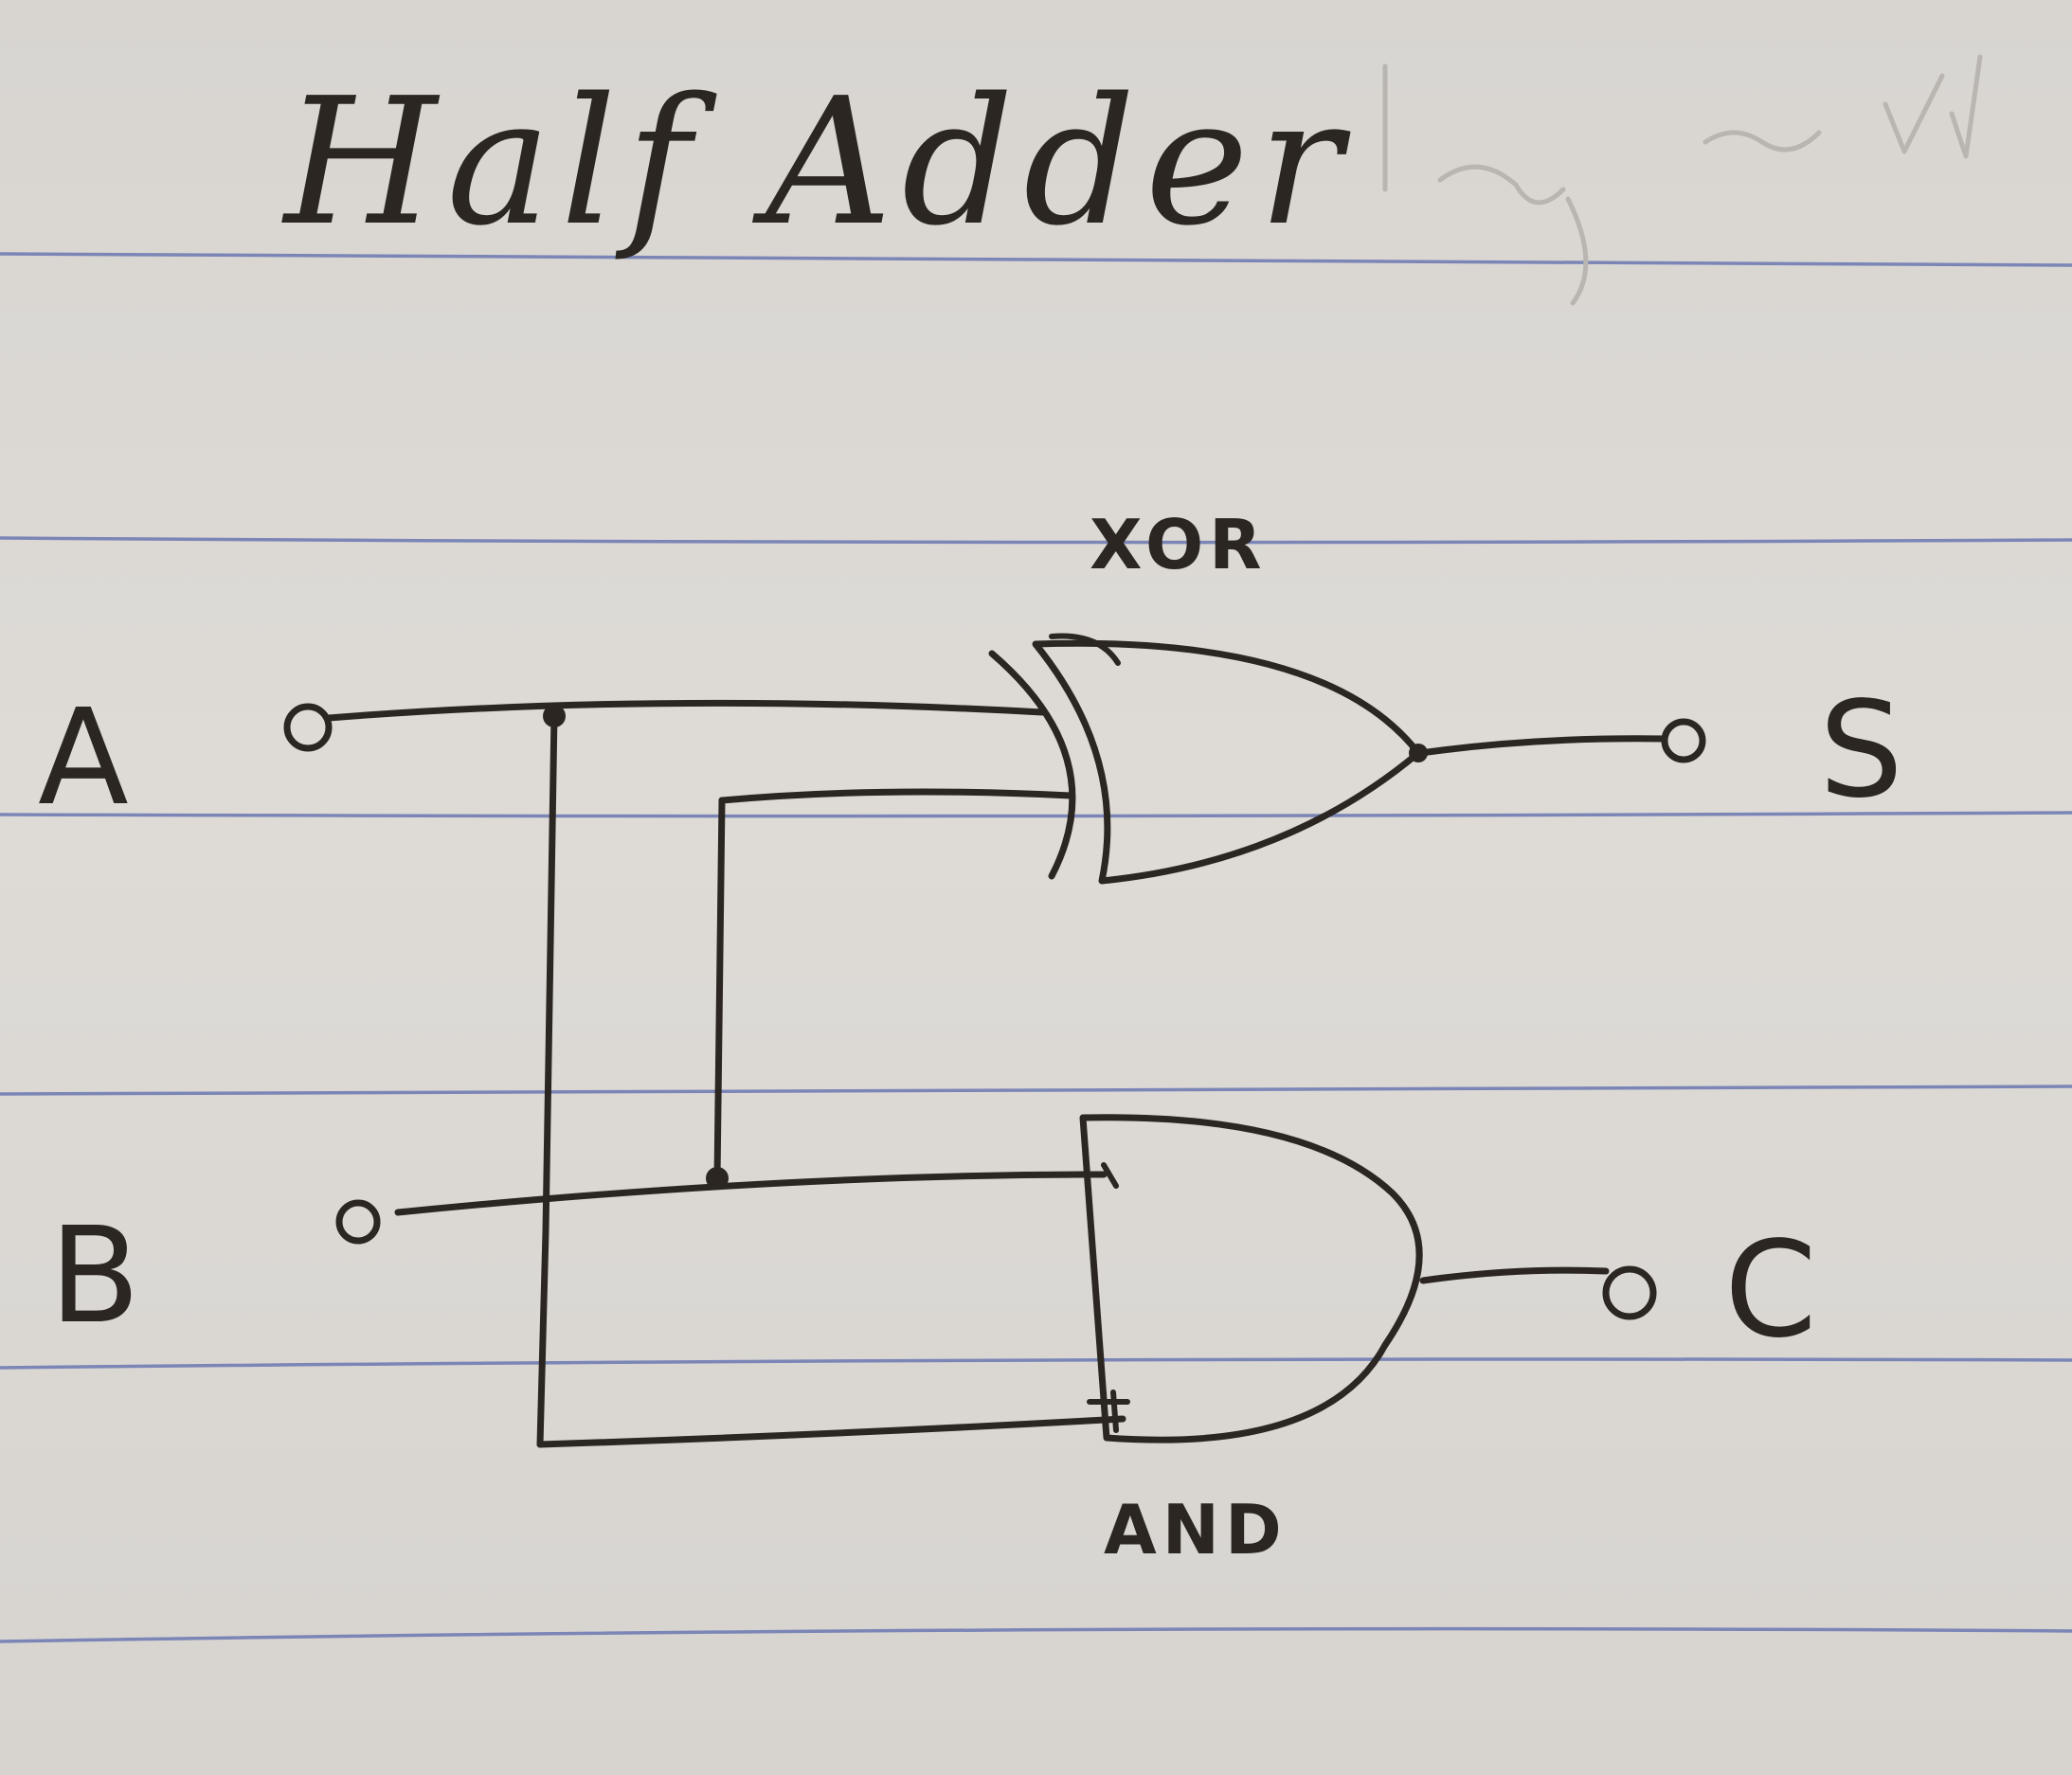  I want to click on wire-b-branch-vertical, so click(719, 989).